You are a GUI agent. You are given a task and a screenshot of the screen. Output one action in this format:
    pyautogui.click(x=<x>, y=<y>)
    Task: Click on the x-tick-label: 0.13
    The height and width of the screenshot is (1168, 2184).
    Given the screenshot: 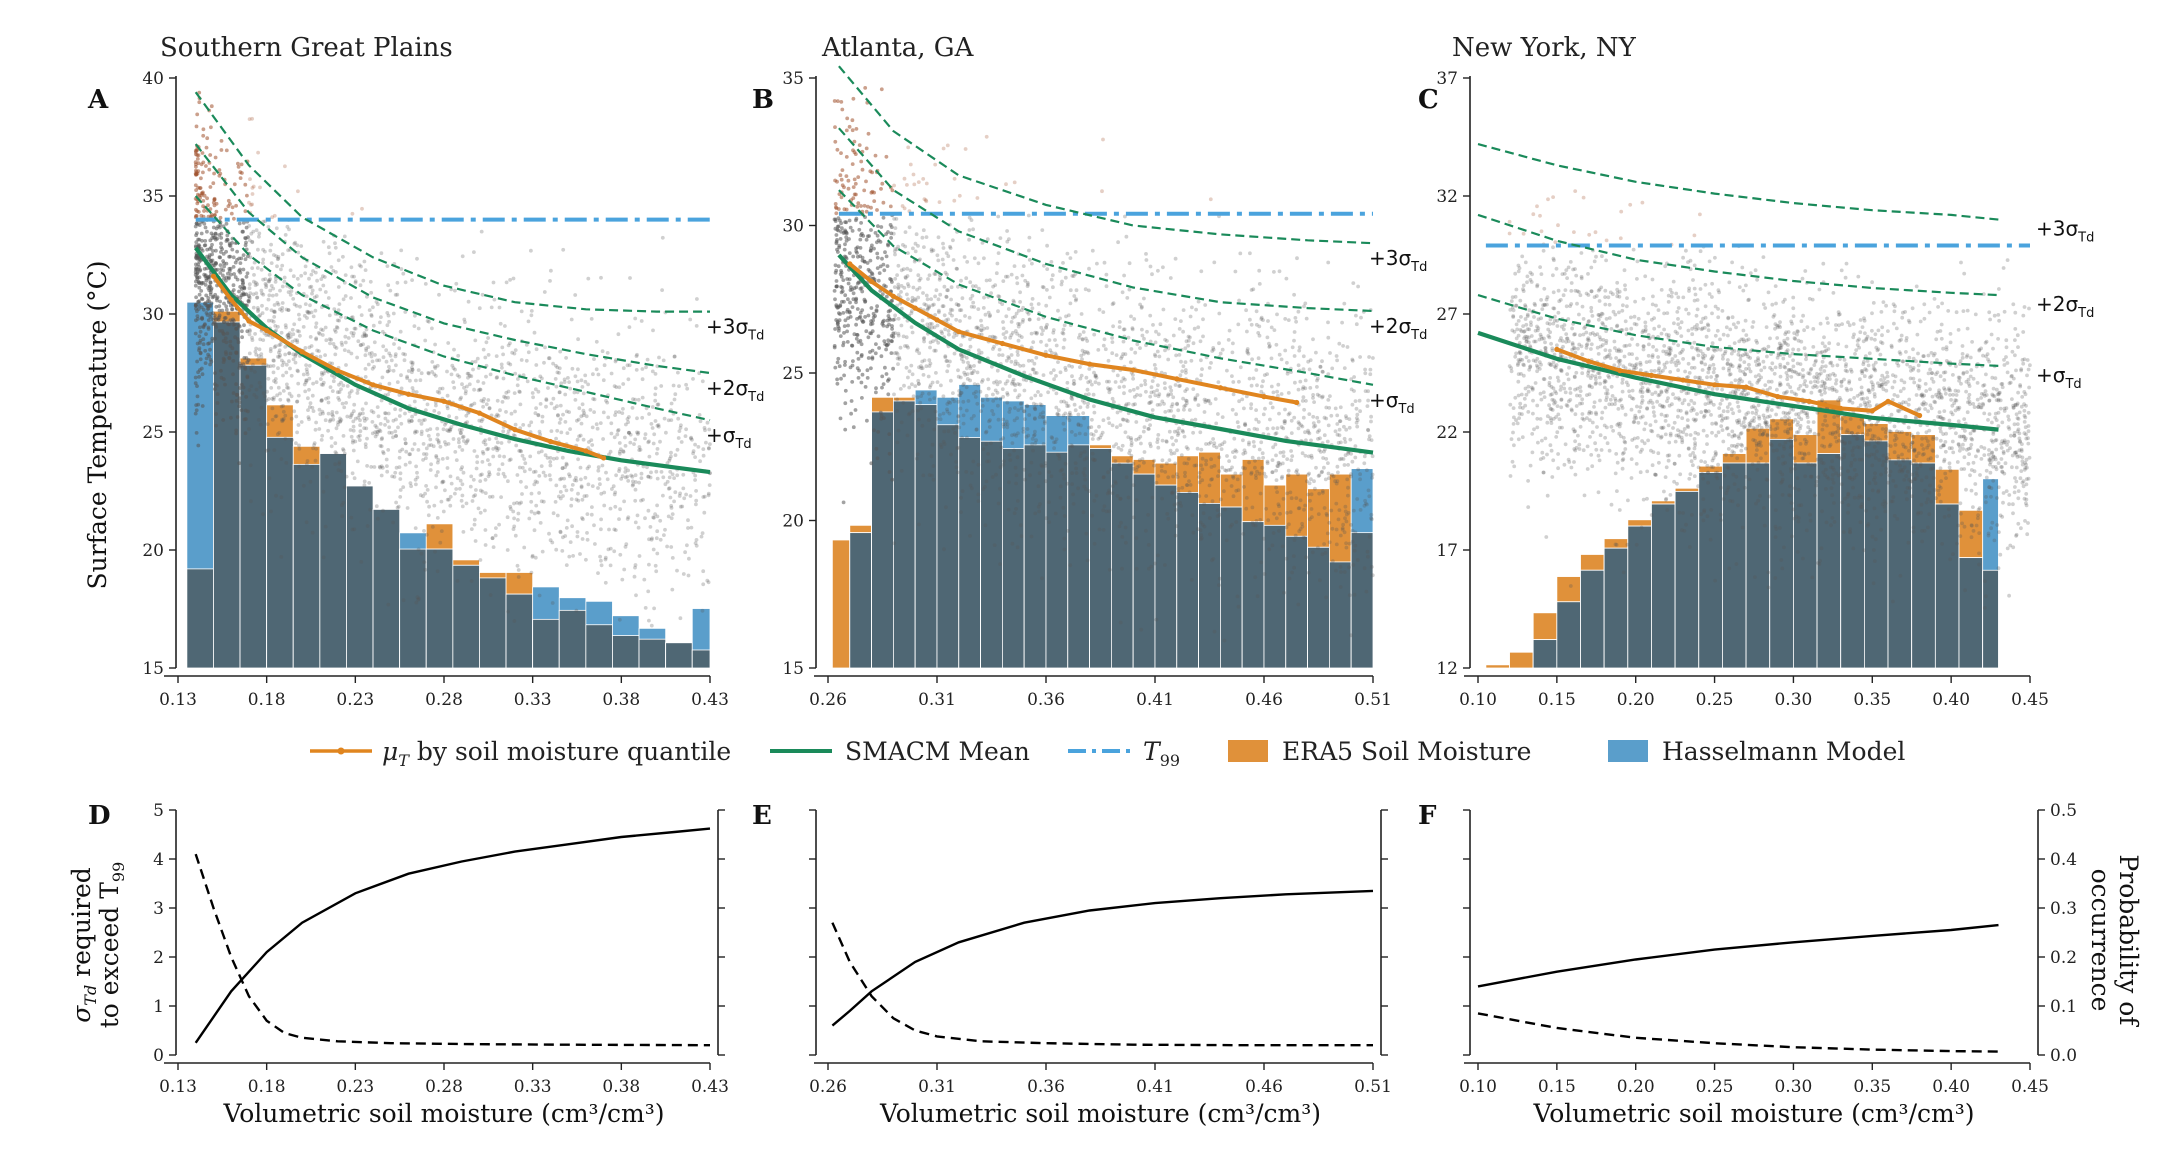 What is the action you would take?
    pyautogui.click(x=178, y=700)
    